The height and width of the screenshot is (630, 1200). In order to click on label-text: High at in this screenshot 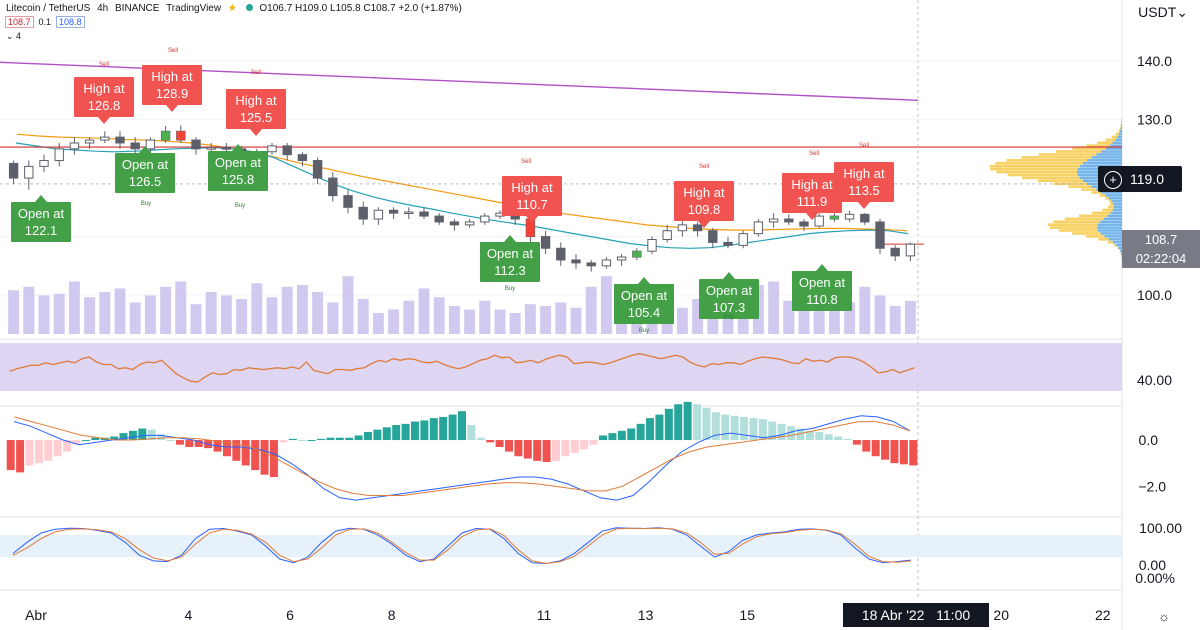, I will do `click(812, 184)`.